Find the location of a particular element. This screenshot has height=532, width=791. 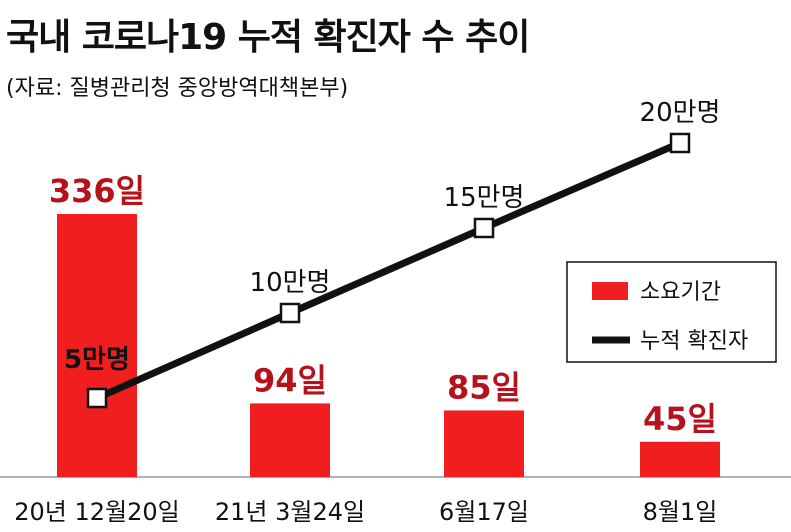

x-tick-label-2: 6월17일 is located at coordinates (484, 512).